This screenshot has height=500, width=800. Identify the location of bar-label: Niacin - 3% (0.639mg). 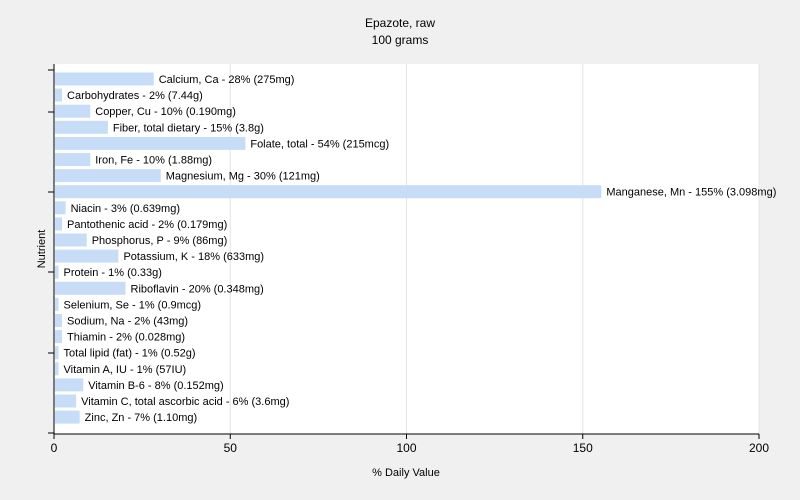
(125, 209).